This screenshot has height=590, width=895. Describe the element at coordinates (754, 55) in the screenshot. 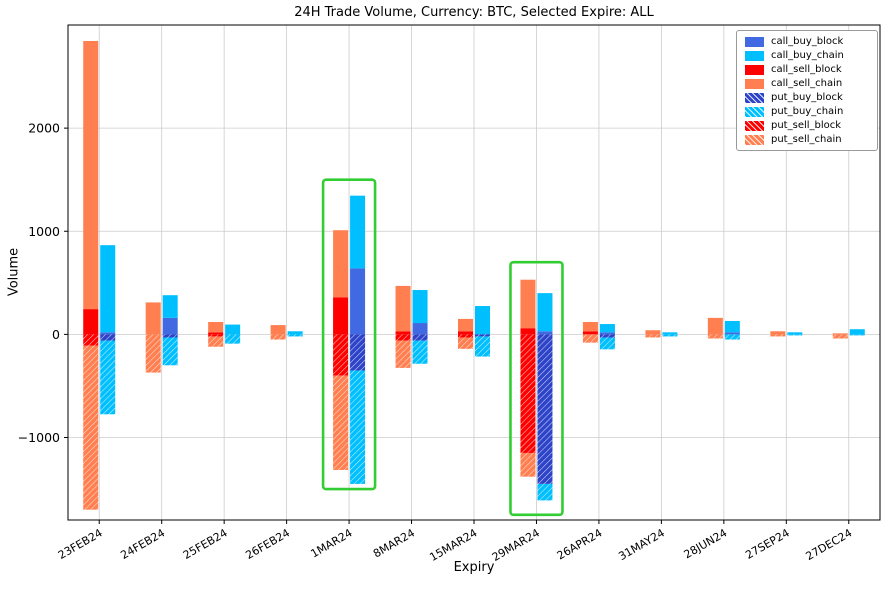

I see `legend-swatch-call_buy_chain` at that location.